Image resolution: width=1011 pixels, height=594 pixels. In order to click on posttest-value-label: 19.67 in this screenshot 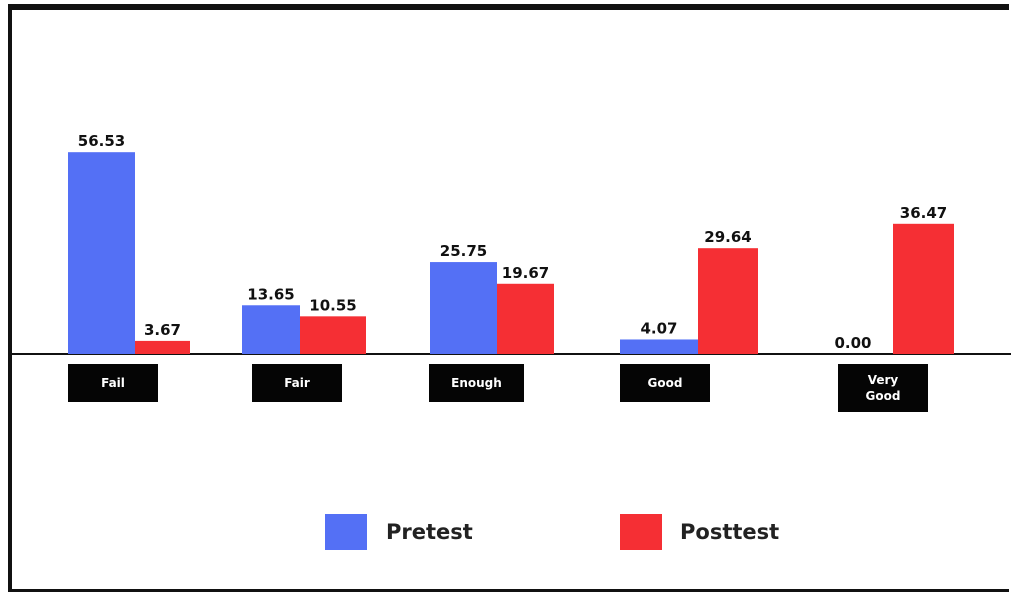, I will do `click(525, 273)`.